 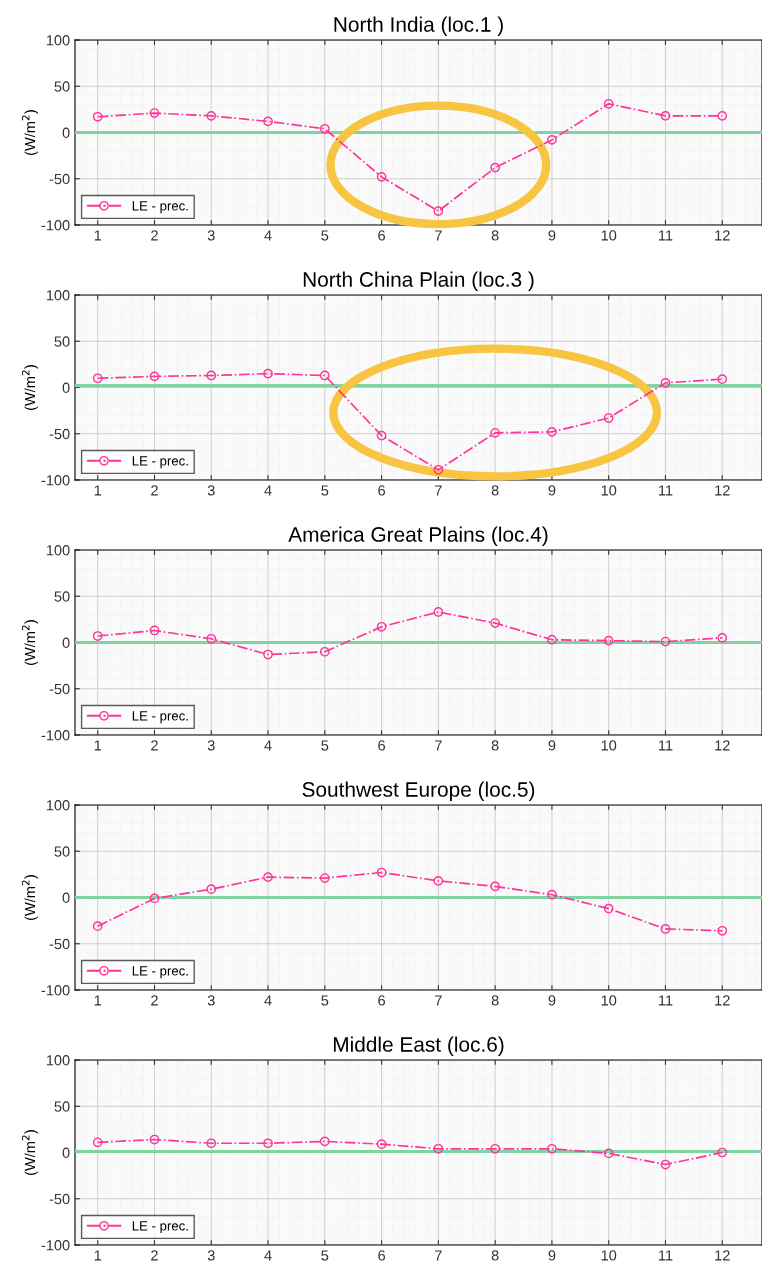 What do you see at coordinates (418, 536) in the screenshot?
I see `chart-title: America Great Plains (loc.4)` at bounding box center [418, 536].